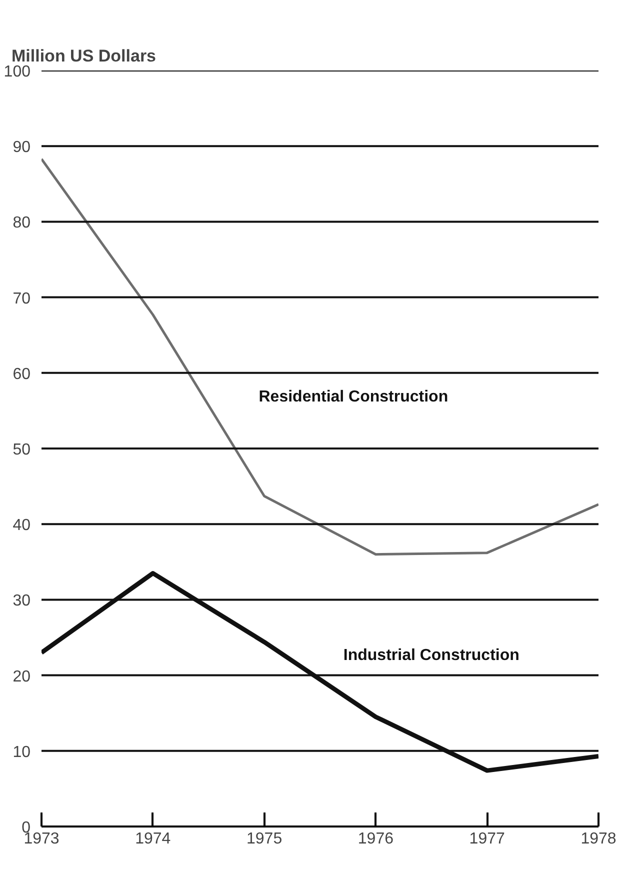  Describe the element at coordinates (21, 299) in the screenshot. I see `y-tick-label: 70` at that location.